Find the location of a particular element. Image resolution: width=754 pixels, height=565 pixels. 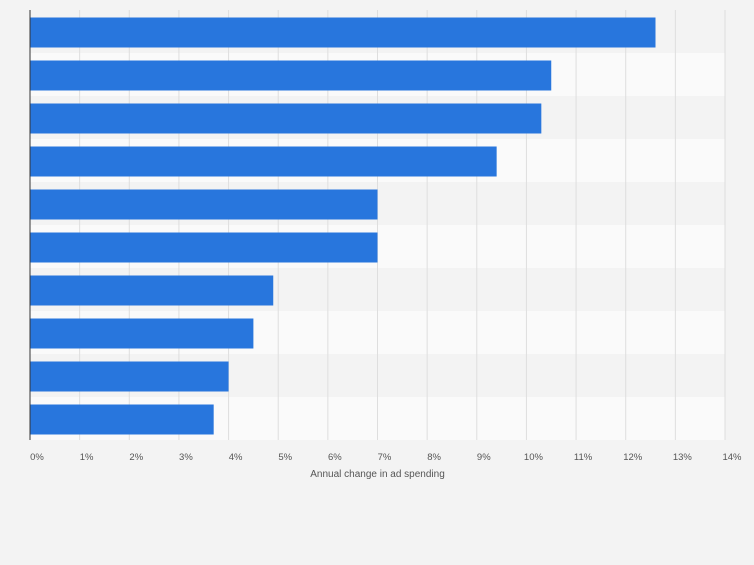

x-tick-label: 2% is located at coordinates (136, 457).